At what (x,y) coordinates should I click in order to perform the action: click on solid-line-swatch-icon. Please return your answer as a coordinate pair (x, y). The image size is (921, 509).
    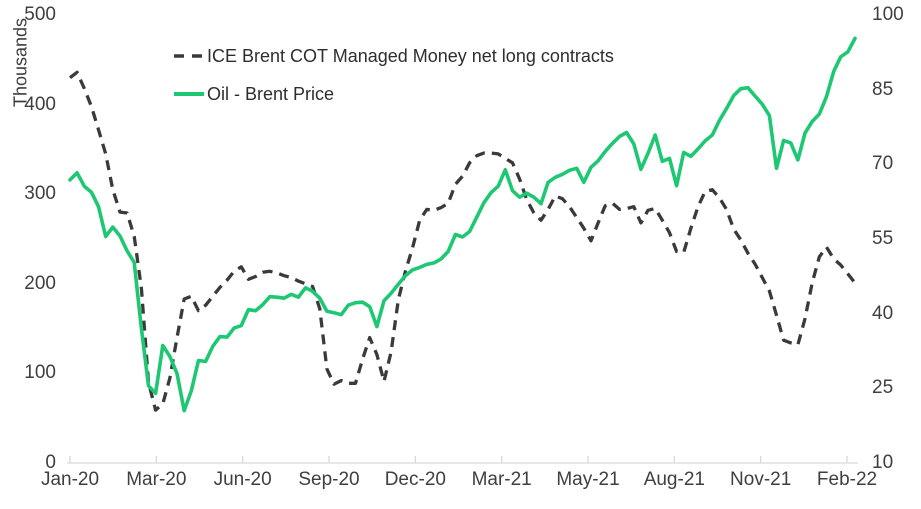
    Looking at the image, I should click on (189, 94).